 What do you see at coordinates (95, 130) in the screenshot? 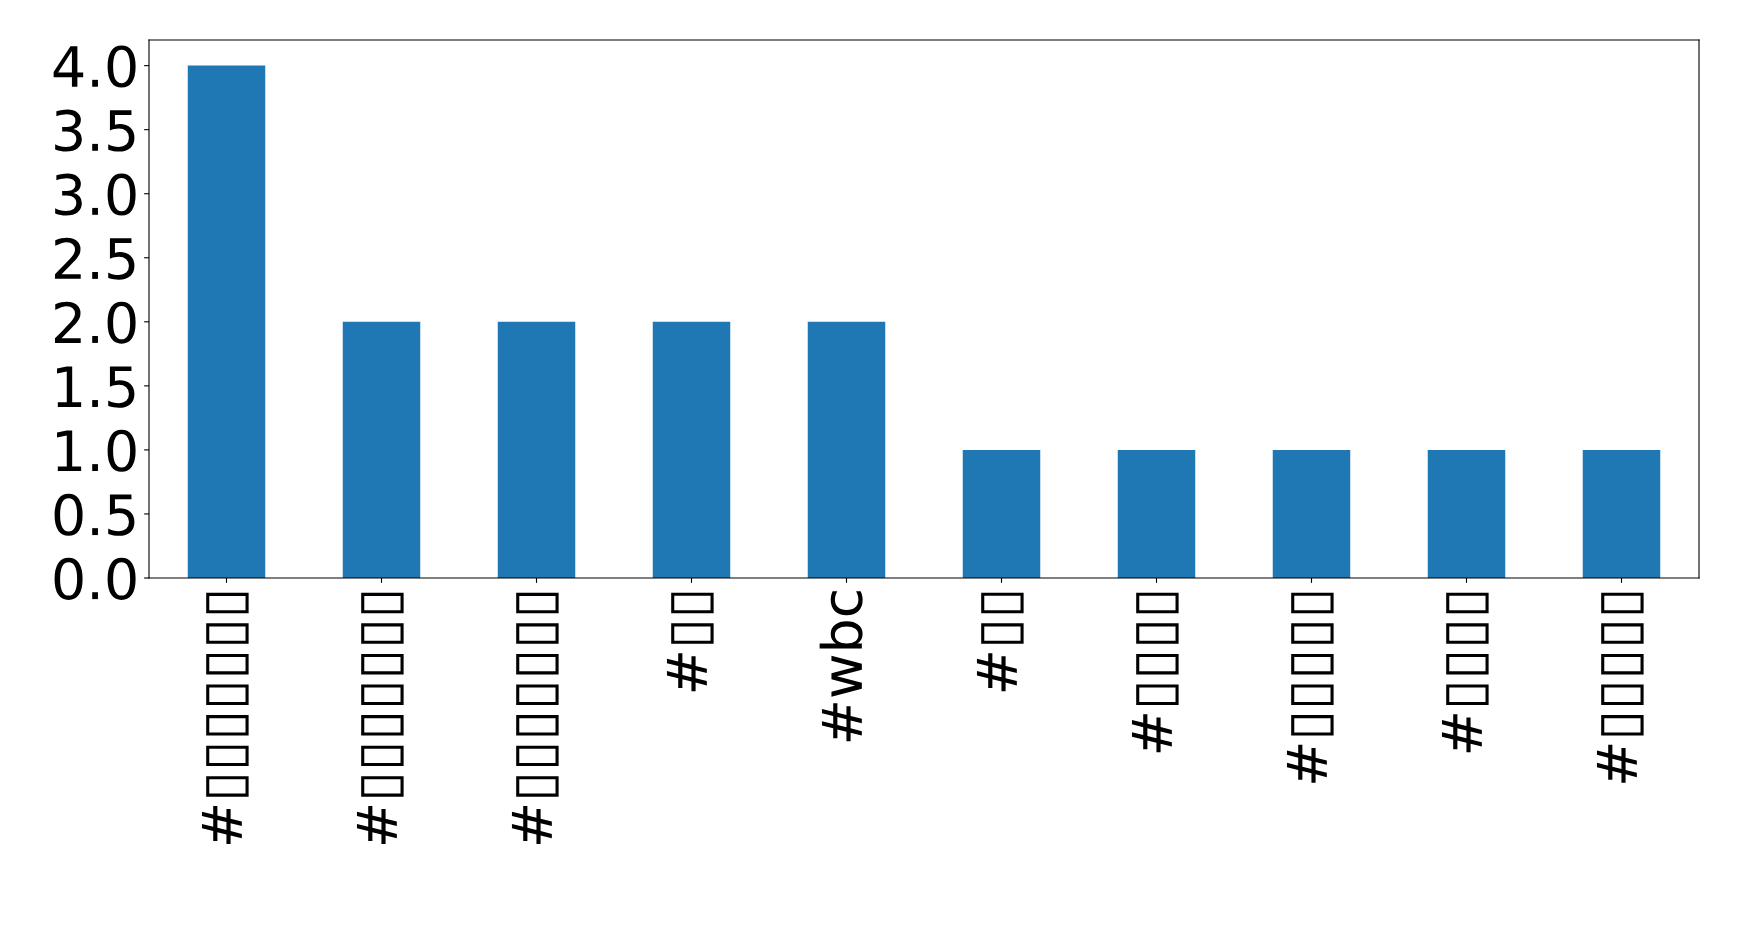
I see `y-tick-label: 3.5` at bounding box center [95, 130].